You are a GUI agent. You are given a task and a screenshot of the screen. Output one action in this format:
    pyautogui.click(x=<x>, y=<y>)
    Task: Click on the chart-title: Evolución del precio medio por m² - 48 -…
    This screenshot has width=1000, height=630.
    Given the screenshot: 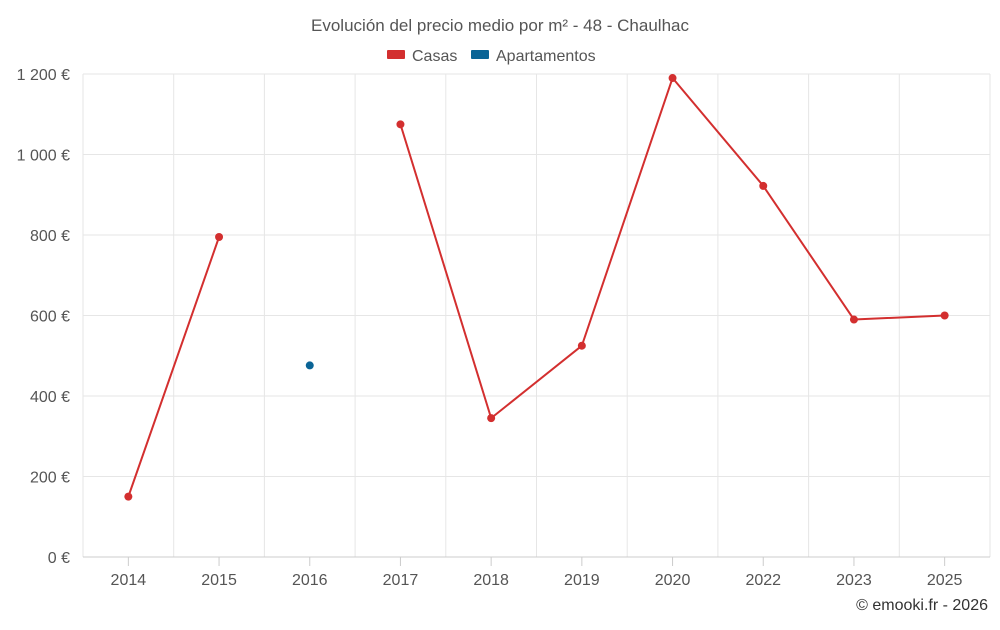 What is the action you would take?
    pyautogui.click(x=500, y=25)
    